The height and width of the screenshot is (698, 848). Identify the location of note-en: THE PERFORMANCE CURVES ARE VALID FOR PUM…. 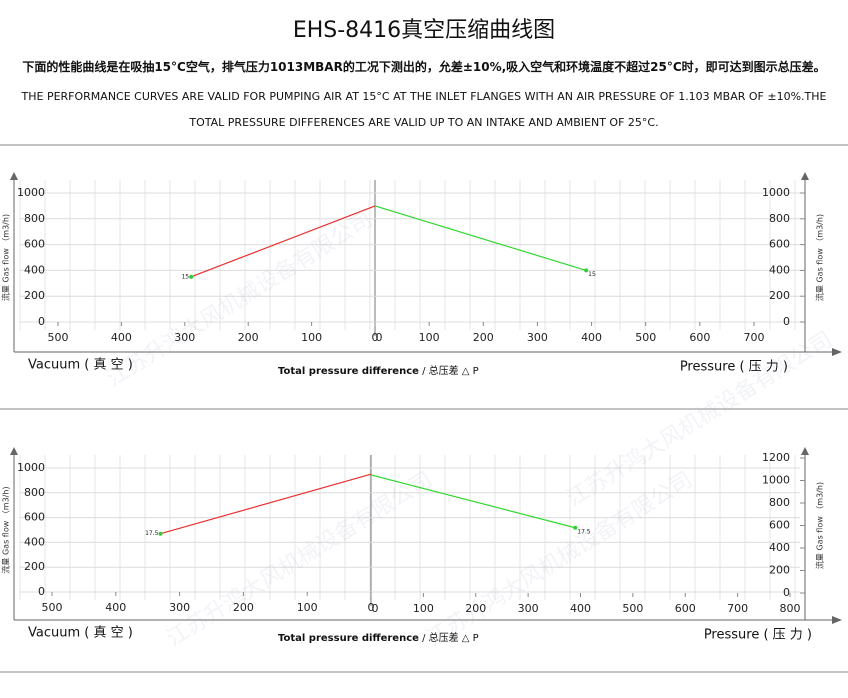
(424, 109).